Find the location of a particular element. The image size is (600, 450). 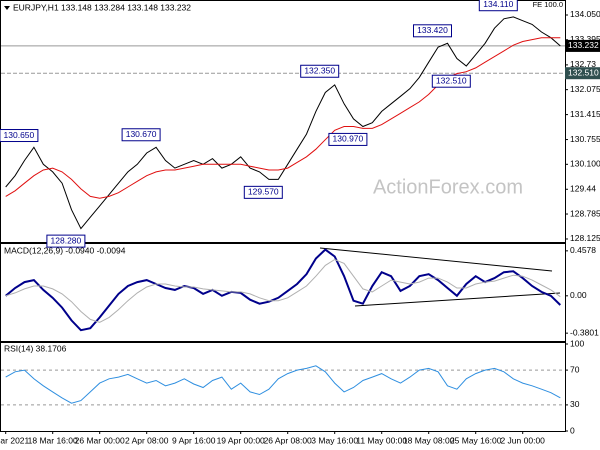

annotation-label: 132.350 is located at coordinates (319, 71).